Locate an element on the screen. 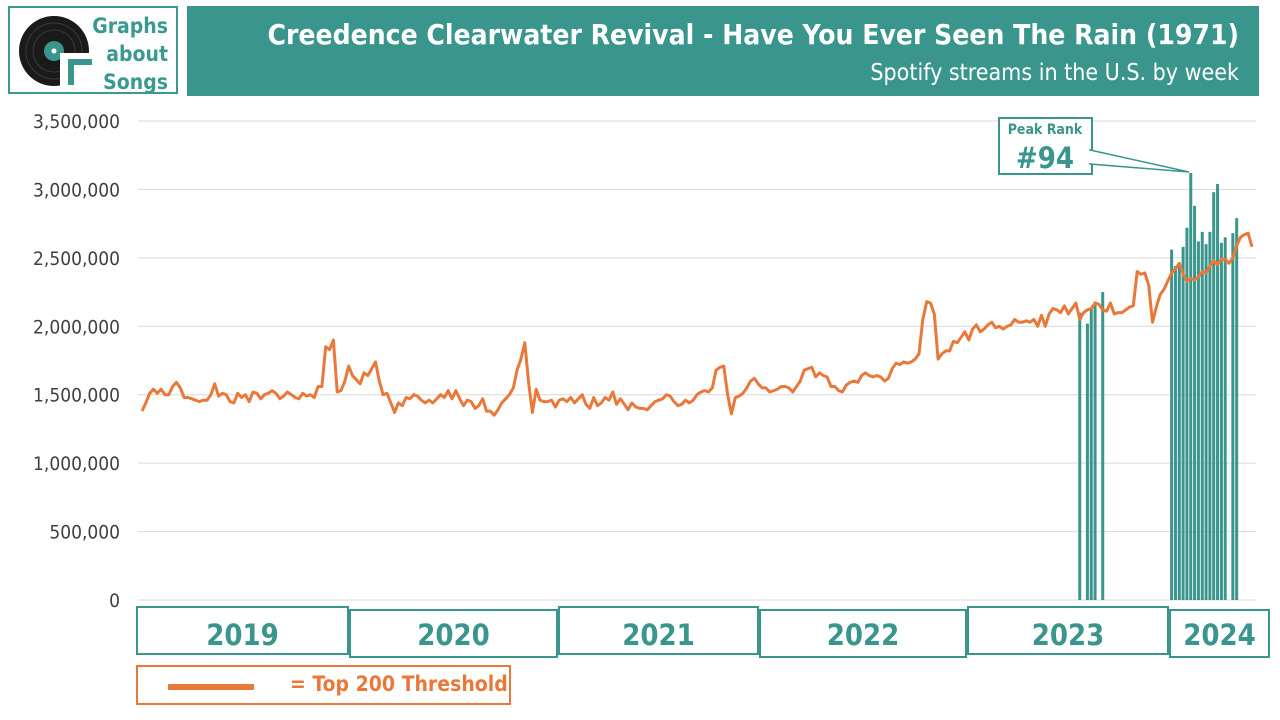  stream-bars is located at coordinates (1158, 387).